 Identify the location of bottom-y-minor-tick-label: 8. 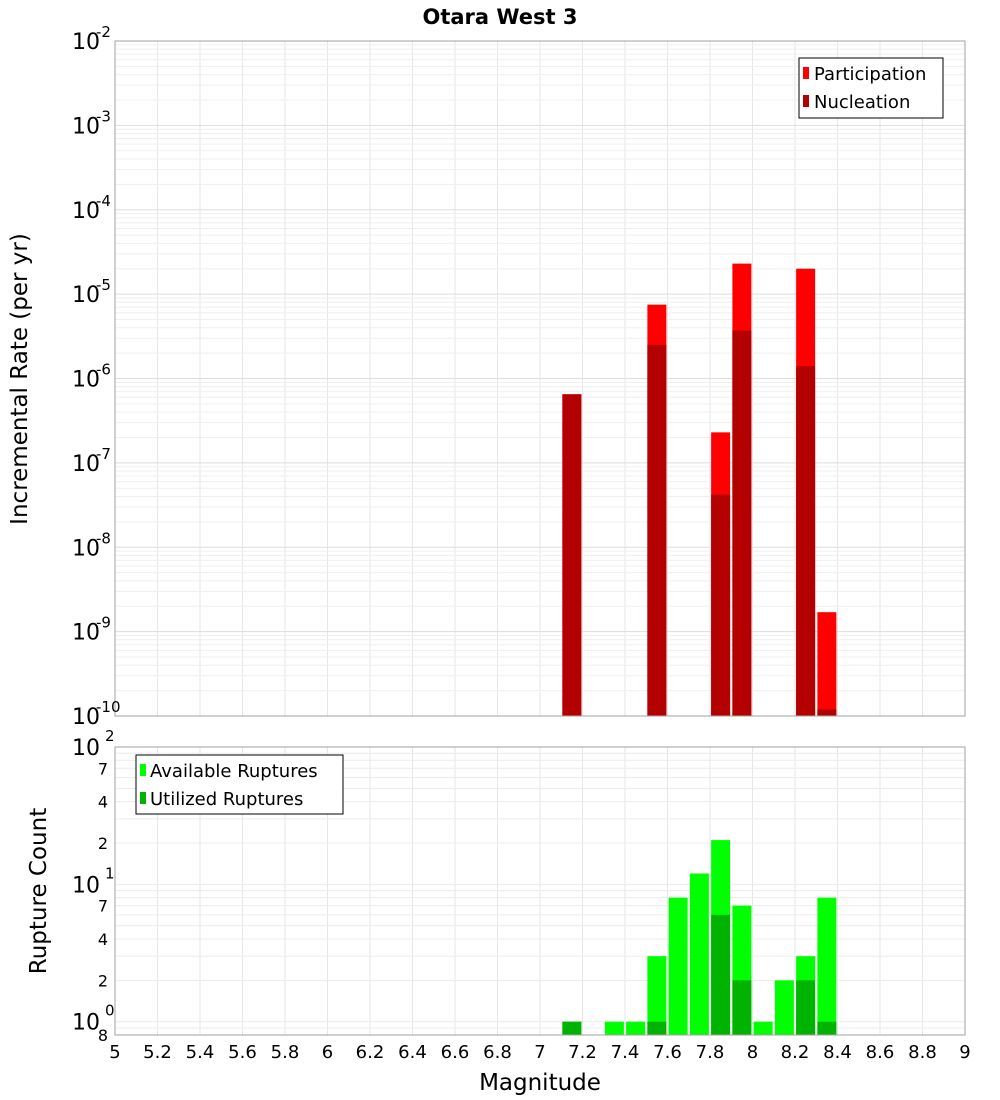
(103, 1035).